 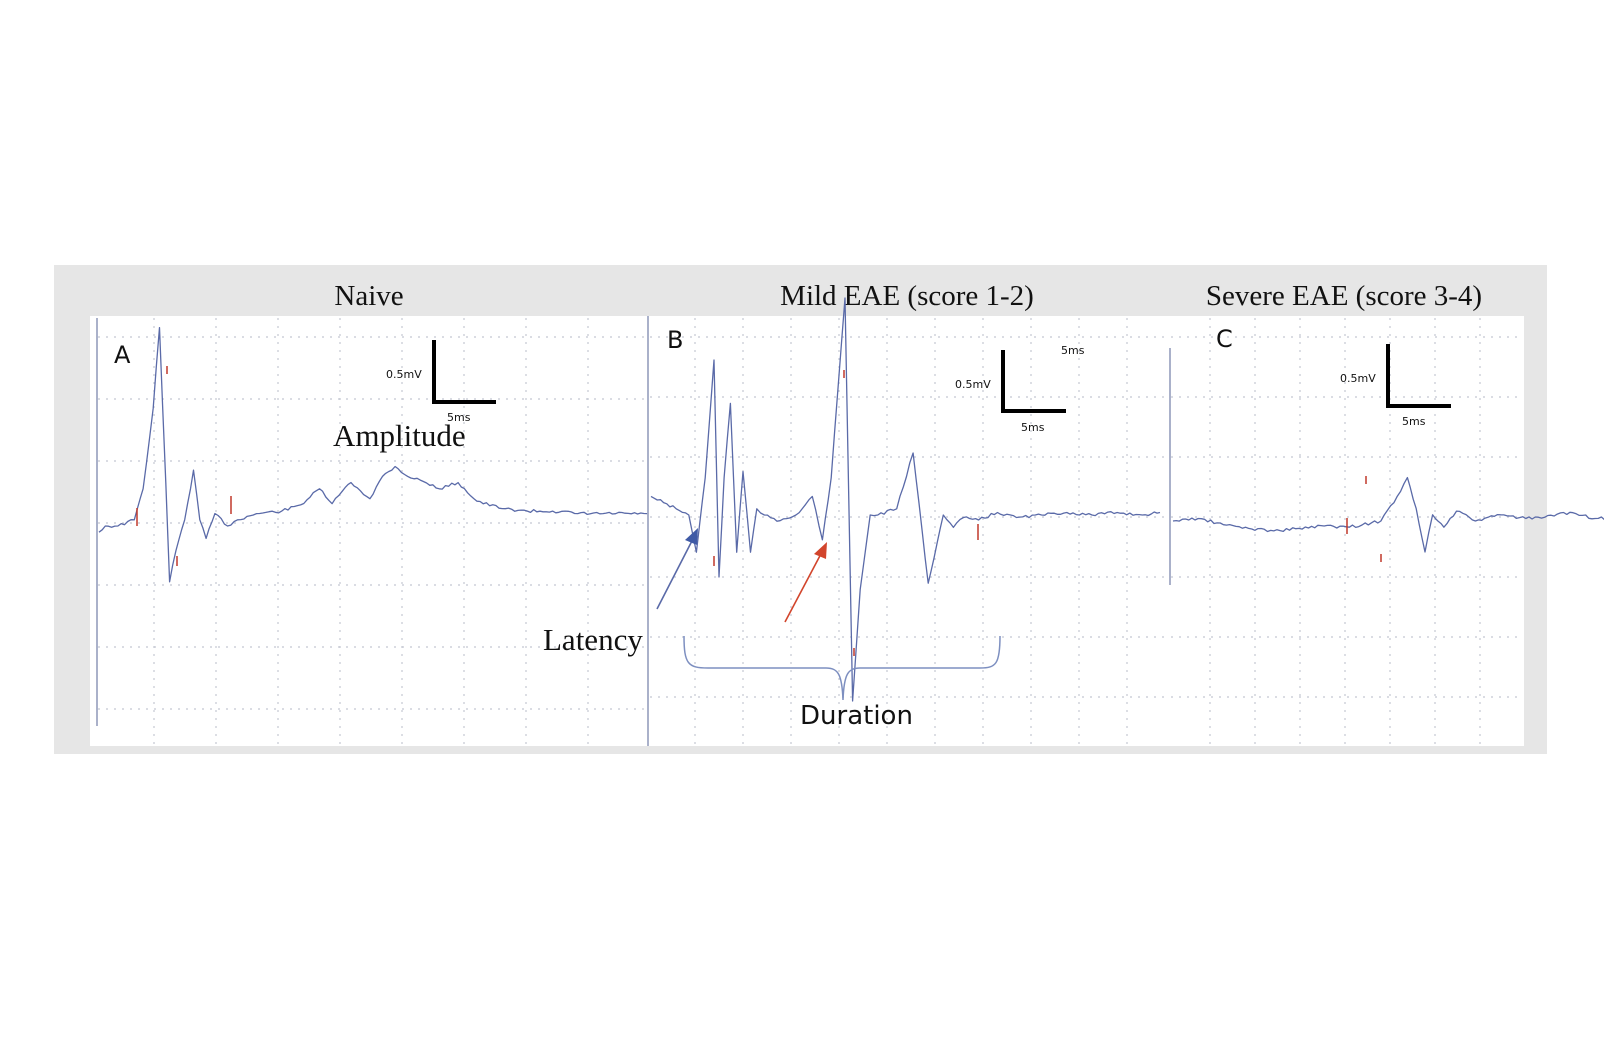 What do you see at coordinates (1388, 514) in the screenshot?
I see `trace-severe` at bounding box center [1388, 514].